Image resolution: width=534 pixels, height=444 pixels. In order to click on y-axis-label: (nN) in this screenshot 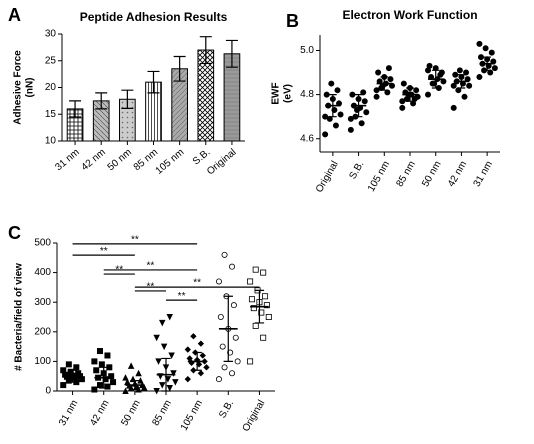, I will do `click(30, 88)`.